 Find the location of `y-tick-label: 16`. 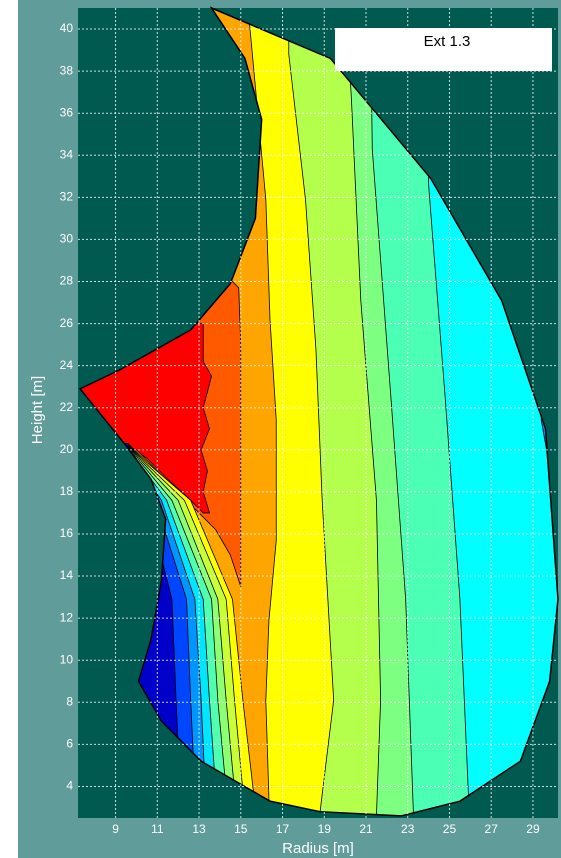

y-tick-label: 16 is located at coordinates (67, 533).